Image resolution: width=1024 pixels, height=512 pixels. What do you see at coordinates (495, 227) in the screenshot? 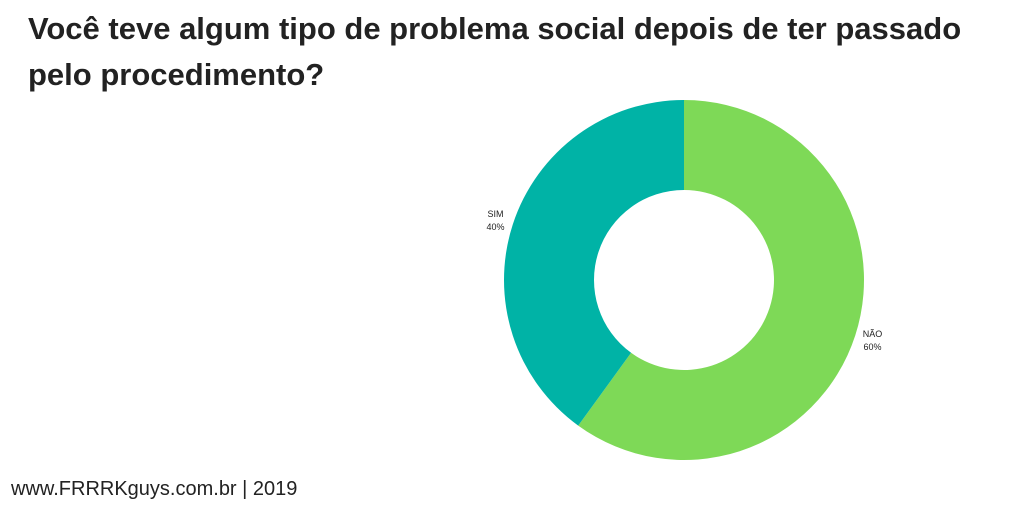
I see `slice-value-sim: 40%` at bounding box center [495, 227].